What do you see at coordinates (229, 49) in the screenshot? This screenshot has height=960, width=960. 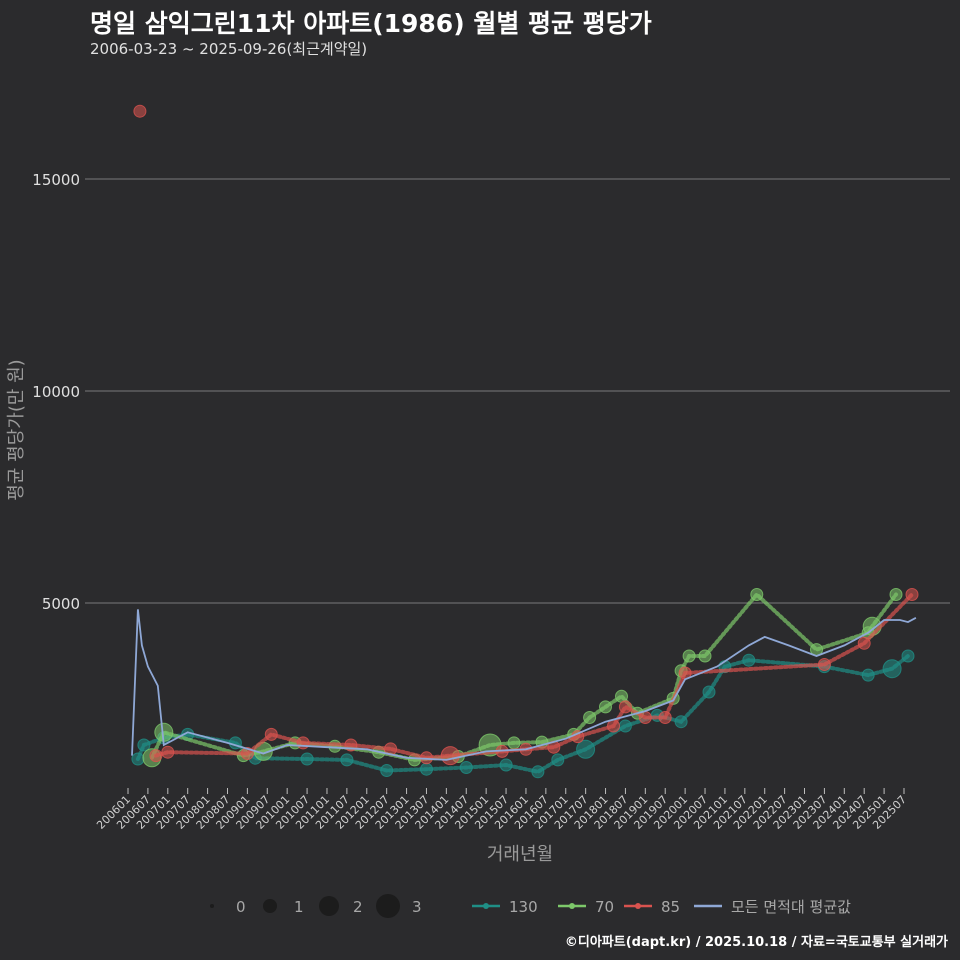 I see `chart-subtitle: 2006-03-23 ~ 2025-09-26(최근계약일)` at bounding box center [229, 49].